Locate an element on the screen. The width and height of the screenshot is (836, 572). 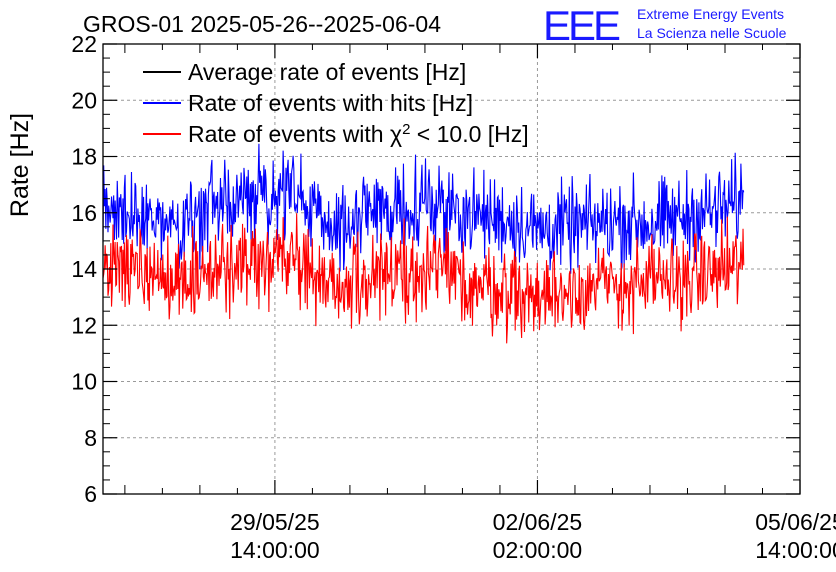
legend-label-2: Rate of events with χ2 < 10.0 [Hz] is located at coordinates (358, 134).